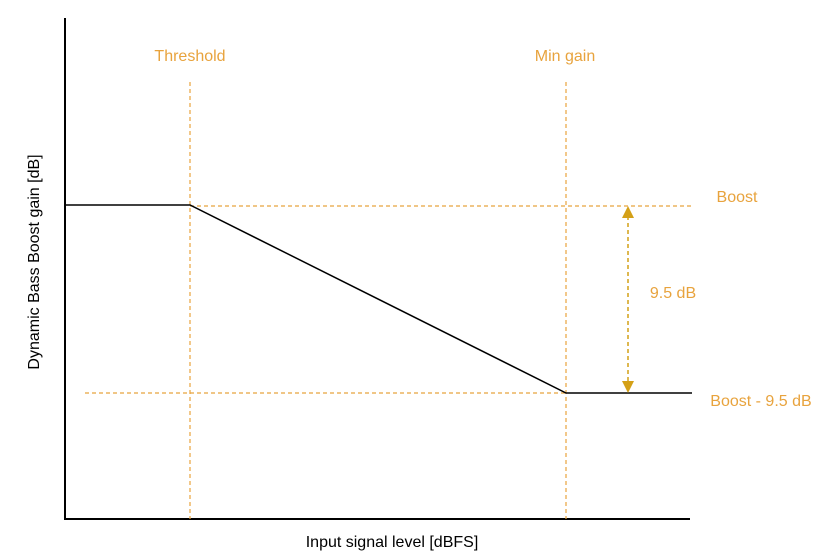  What do you see at coordinates (673, 293) in the screenshot?
I see `gain-difference-label: 9.5 dB` at bounding box center [673, 293].